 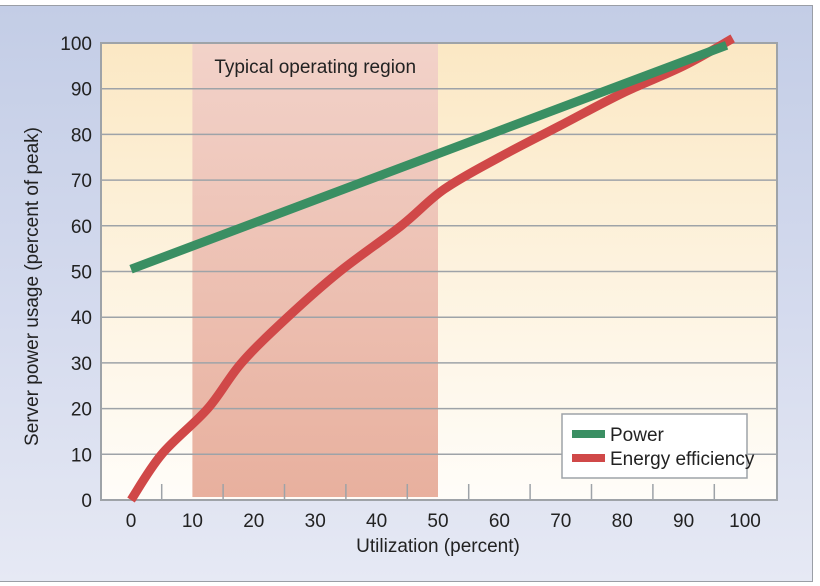 What do you see at coordinates (81, 273) in the screenshot?
I see `y-tick-label: 50` at bounding box center [81, 273].